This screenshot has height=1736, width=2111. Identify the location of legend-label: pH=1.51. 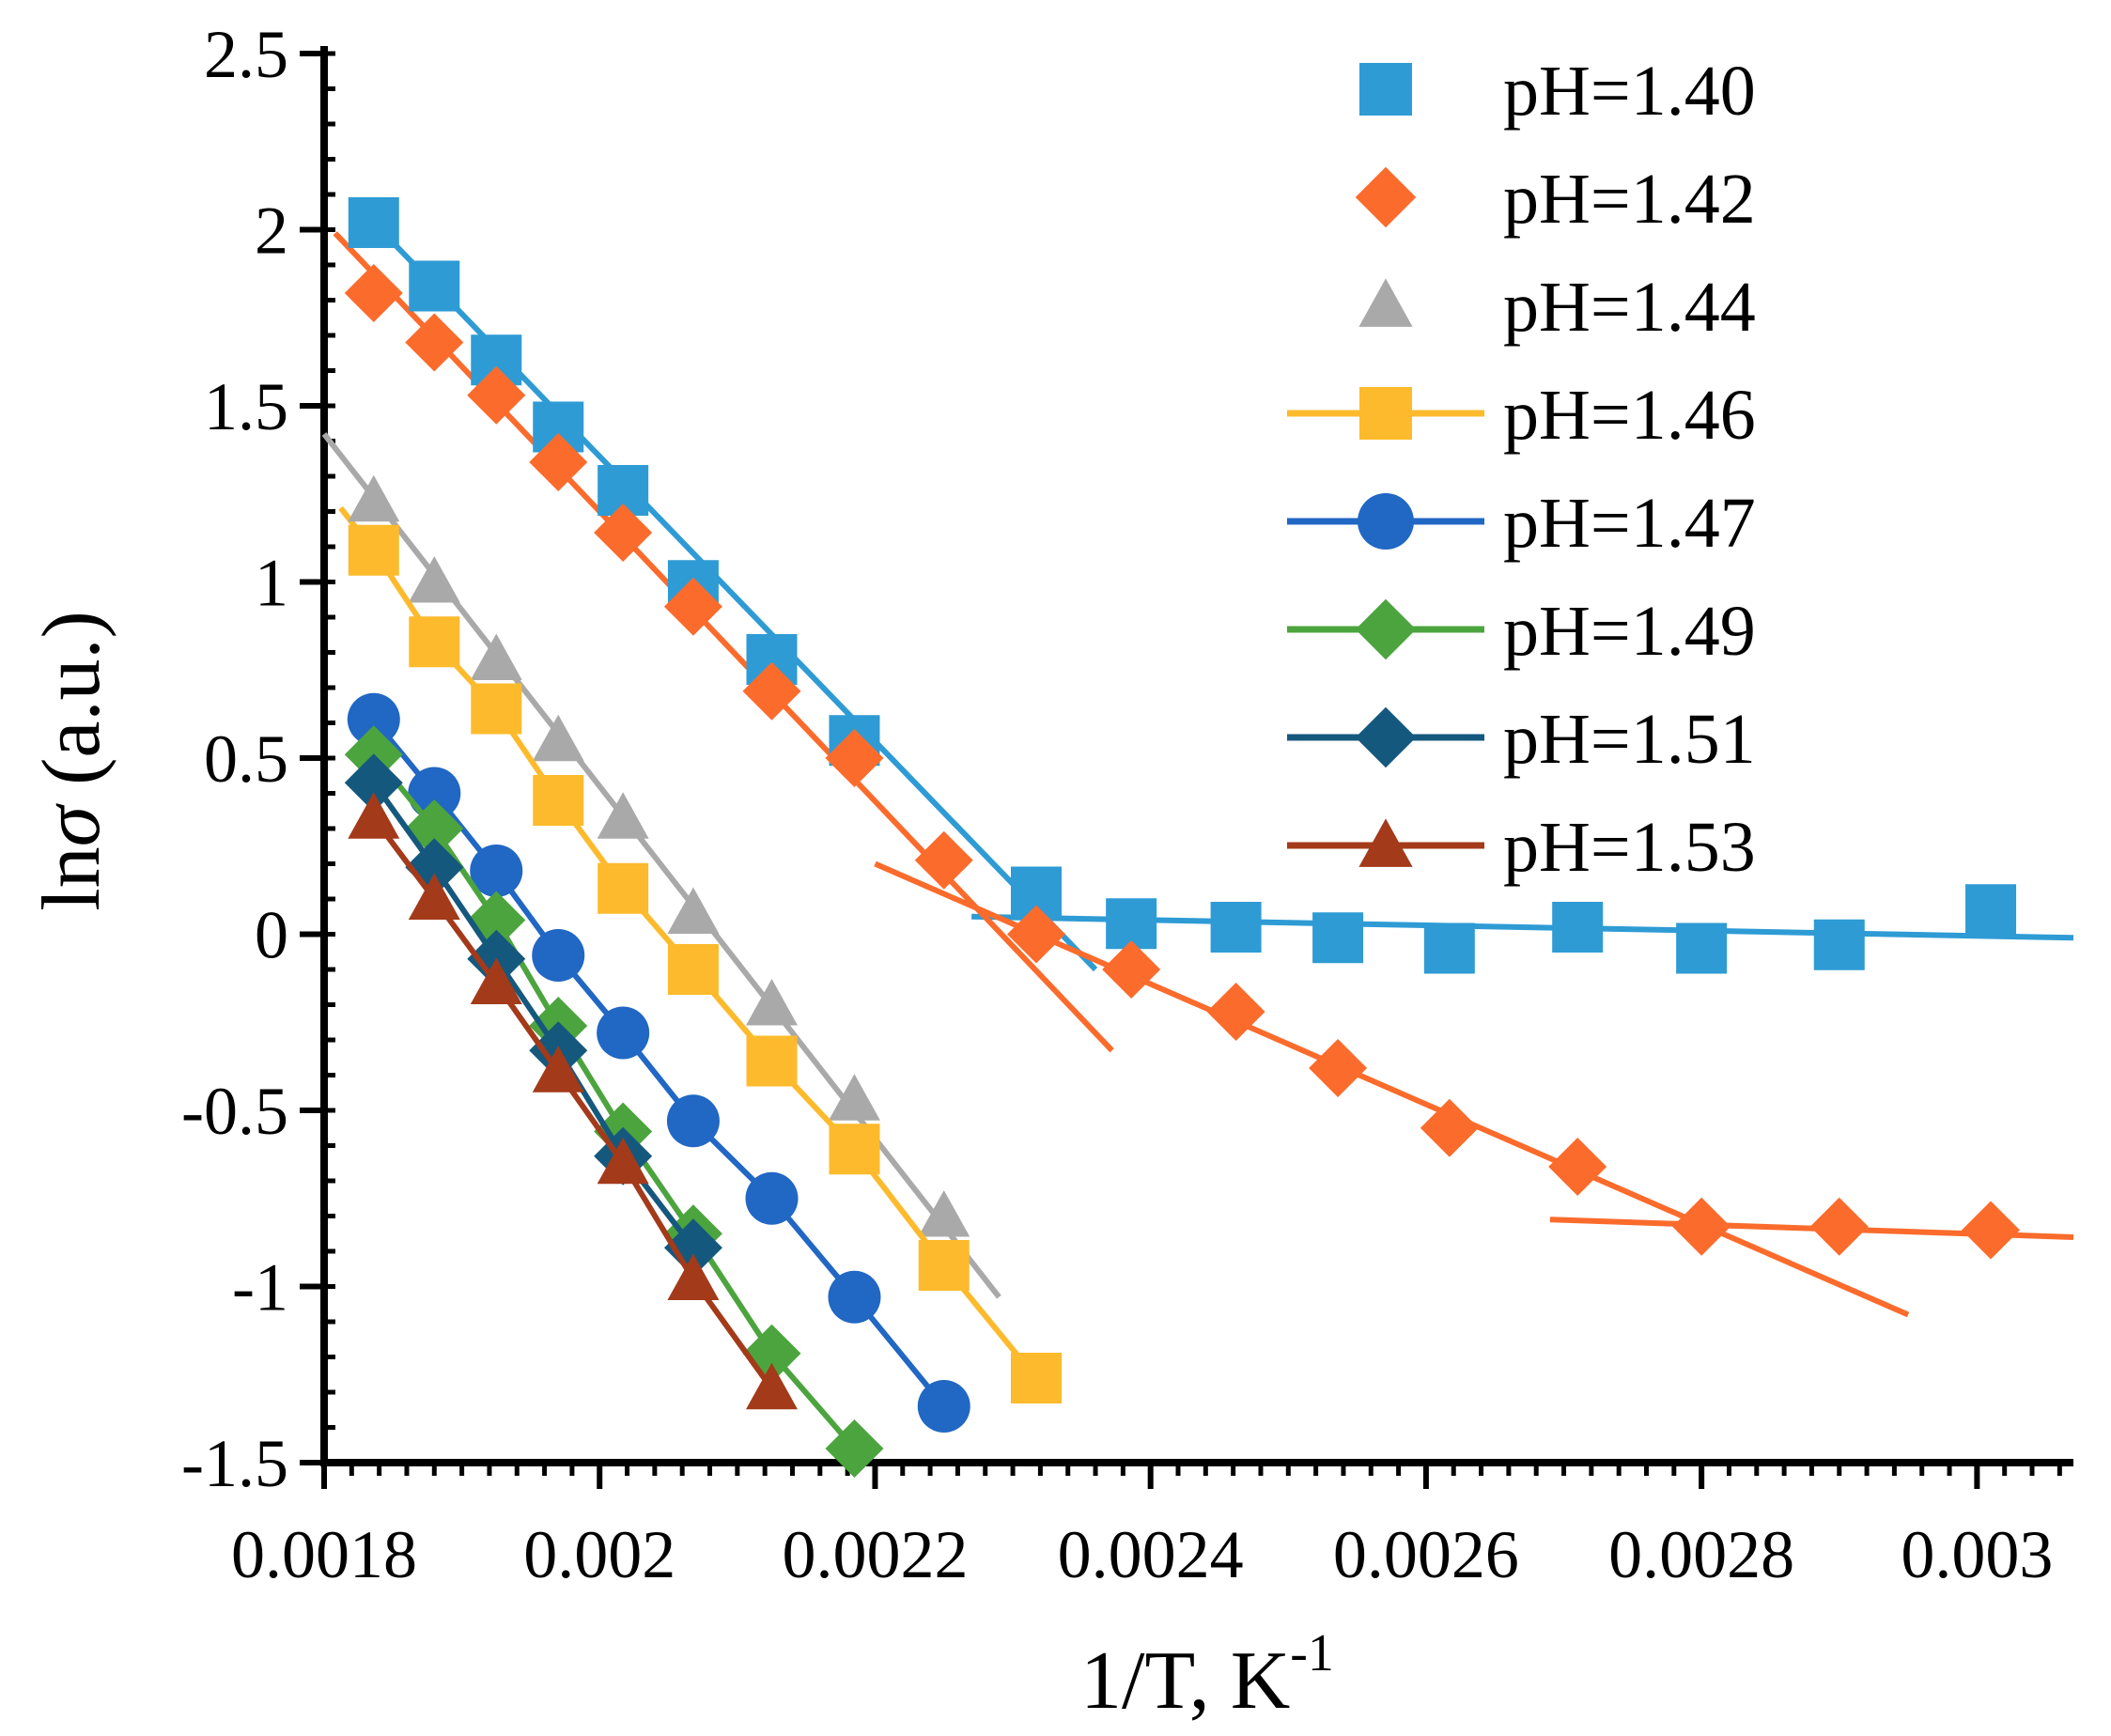
(1629, 739).